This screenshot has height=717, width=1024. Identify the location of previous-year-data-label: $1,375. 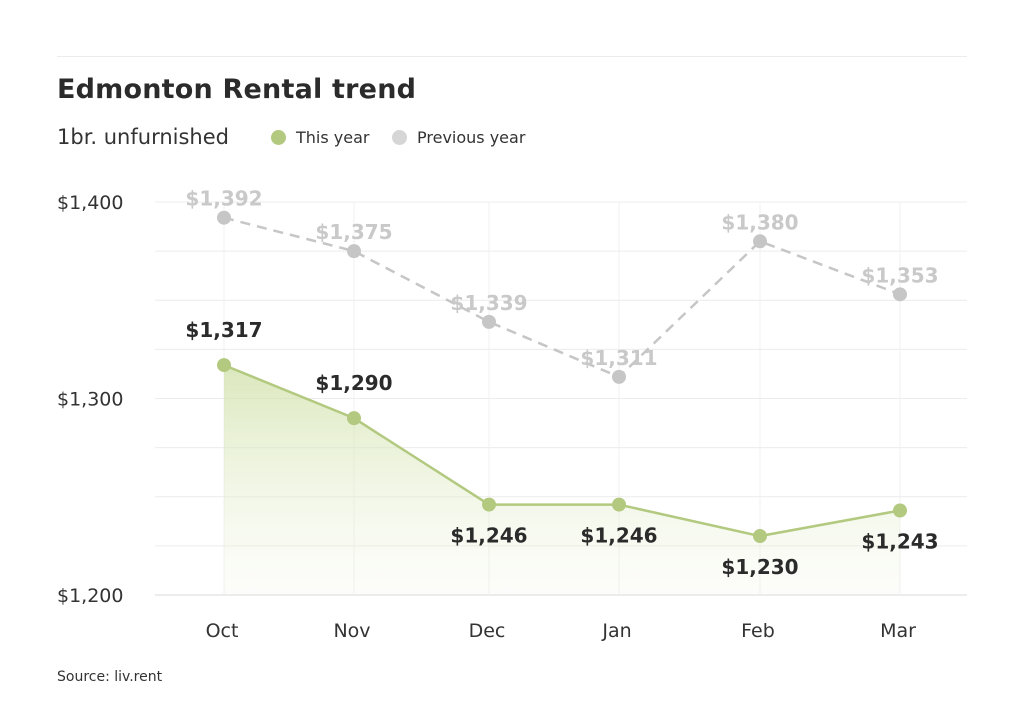
(353, 232).